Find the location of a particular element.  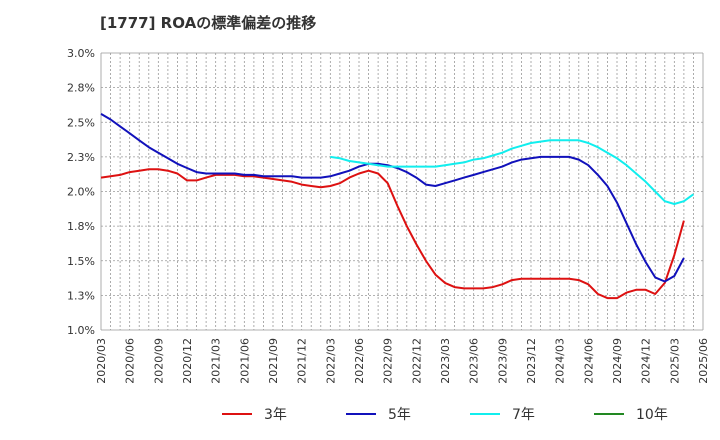

y-tick-label: 2.3% is located at coordinates (81, 157).